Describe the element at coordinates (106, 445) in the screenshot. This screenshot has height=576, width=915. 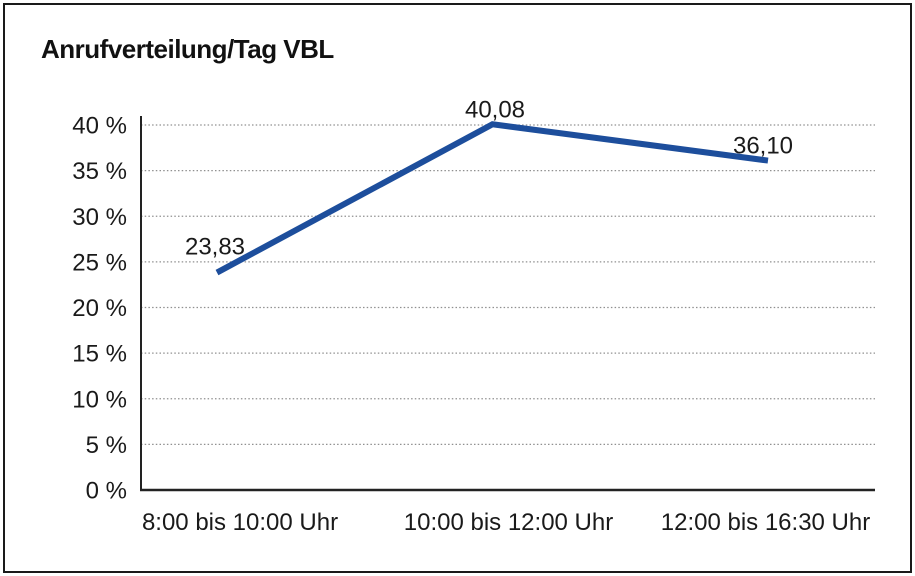
I see `y-axis-tick-label: 5 %` at that location.